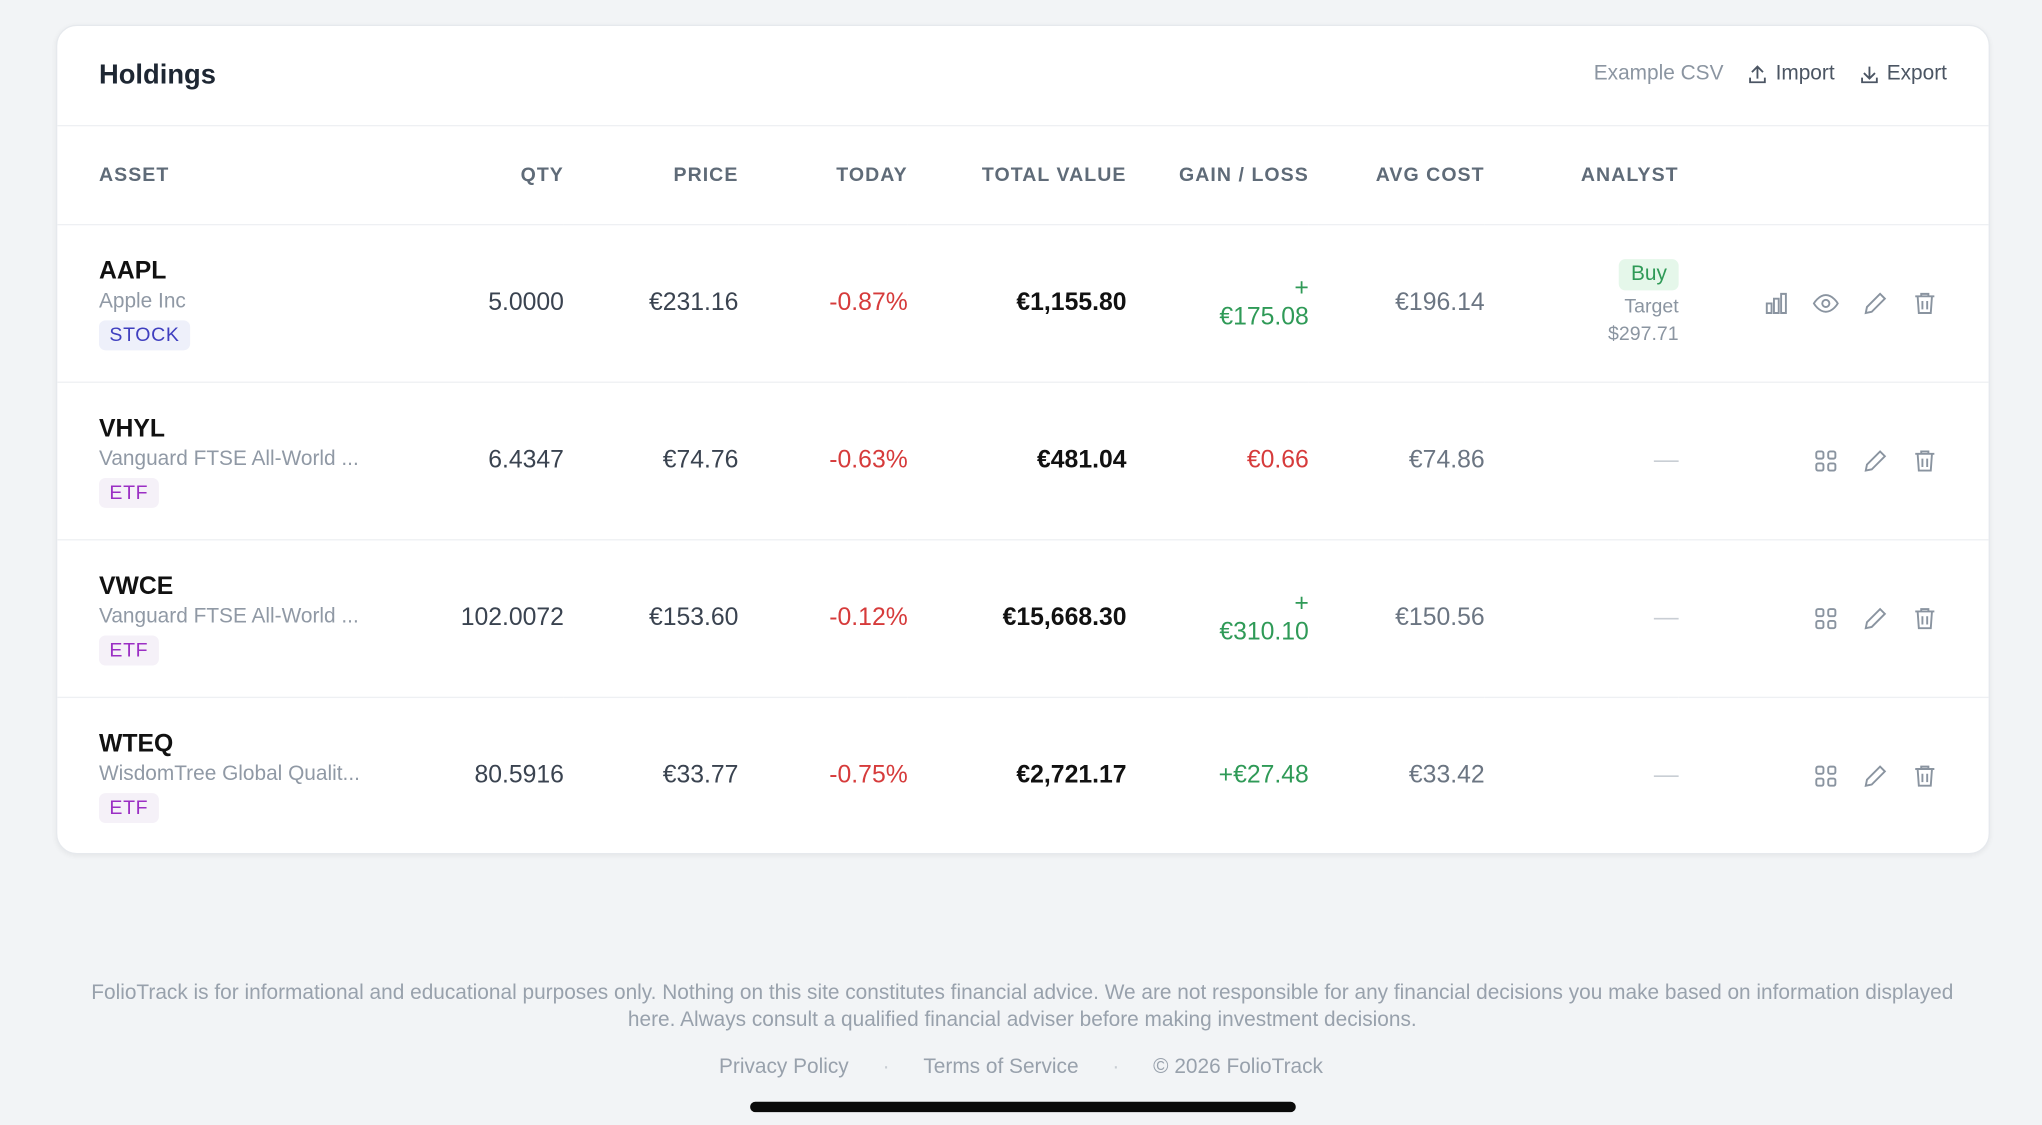  Describe the element at coordinates (1017, 176) in the screenshot. I see `column-header: TOTAL VALUE` at that location.